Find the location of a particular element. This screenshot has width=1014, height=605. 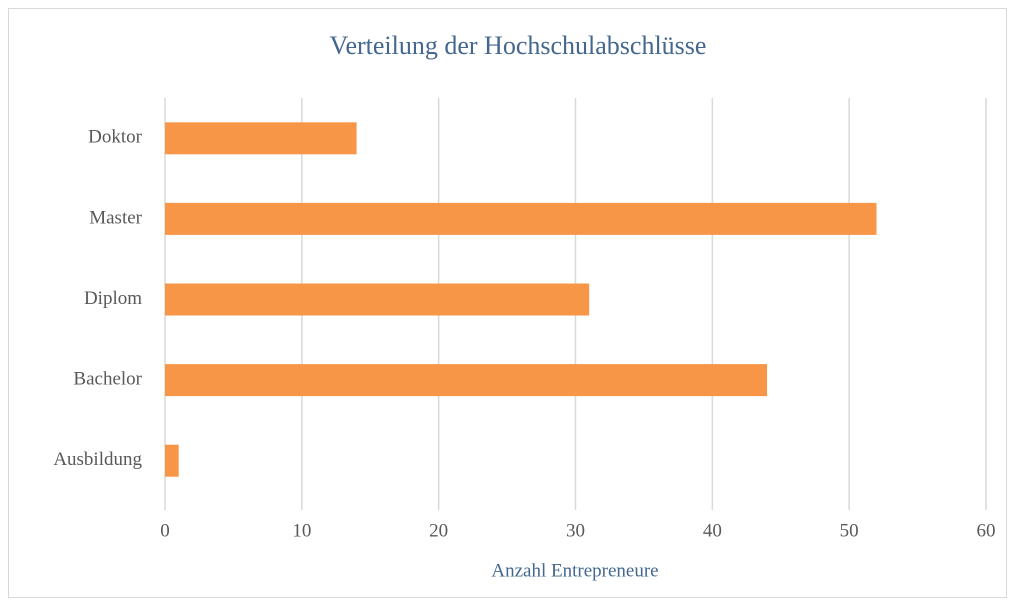

x-tick-label: 60 is located at coordinates (986, 530).